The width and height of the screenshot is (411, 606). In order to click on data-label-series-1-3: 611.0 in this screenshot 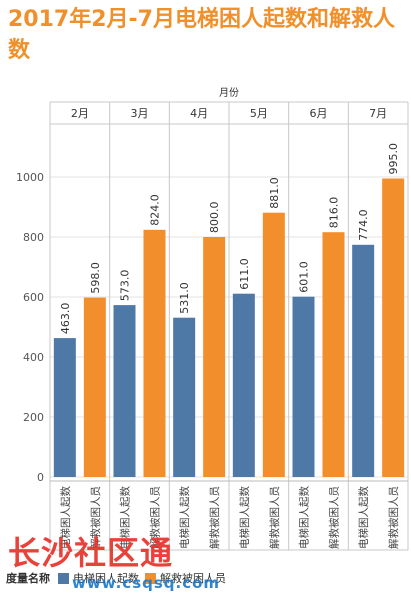, I will do `click(244, 274)`.